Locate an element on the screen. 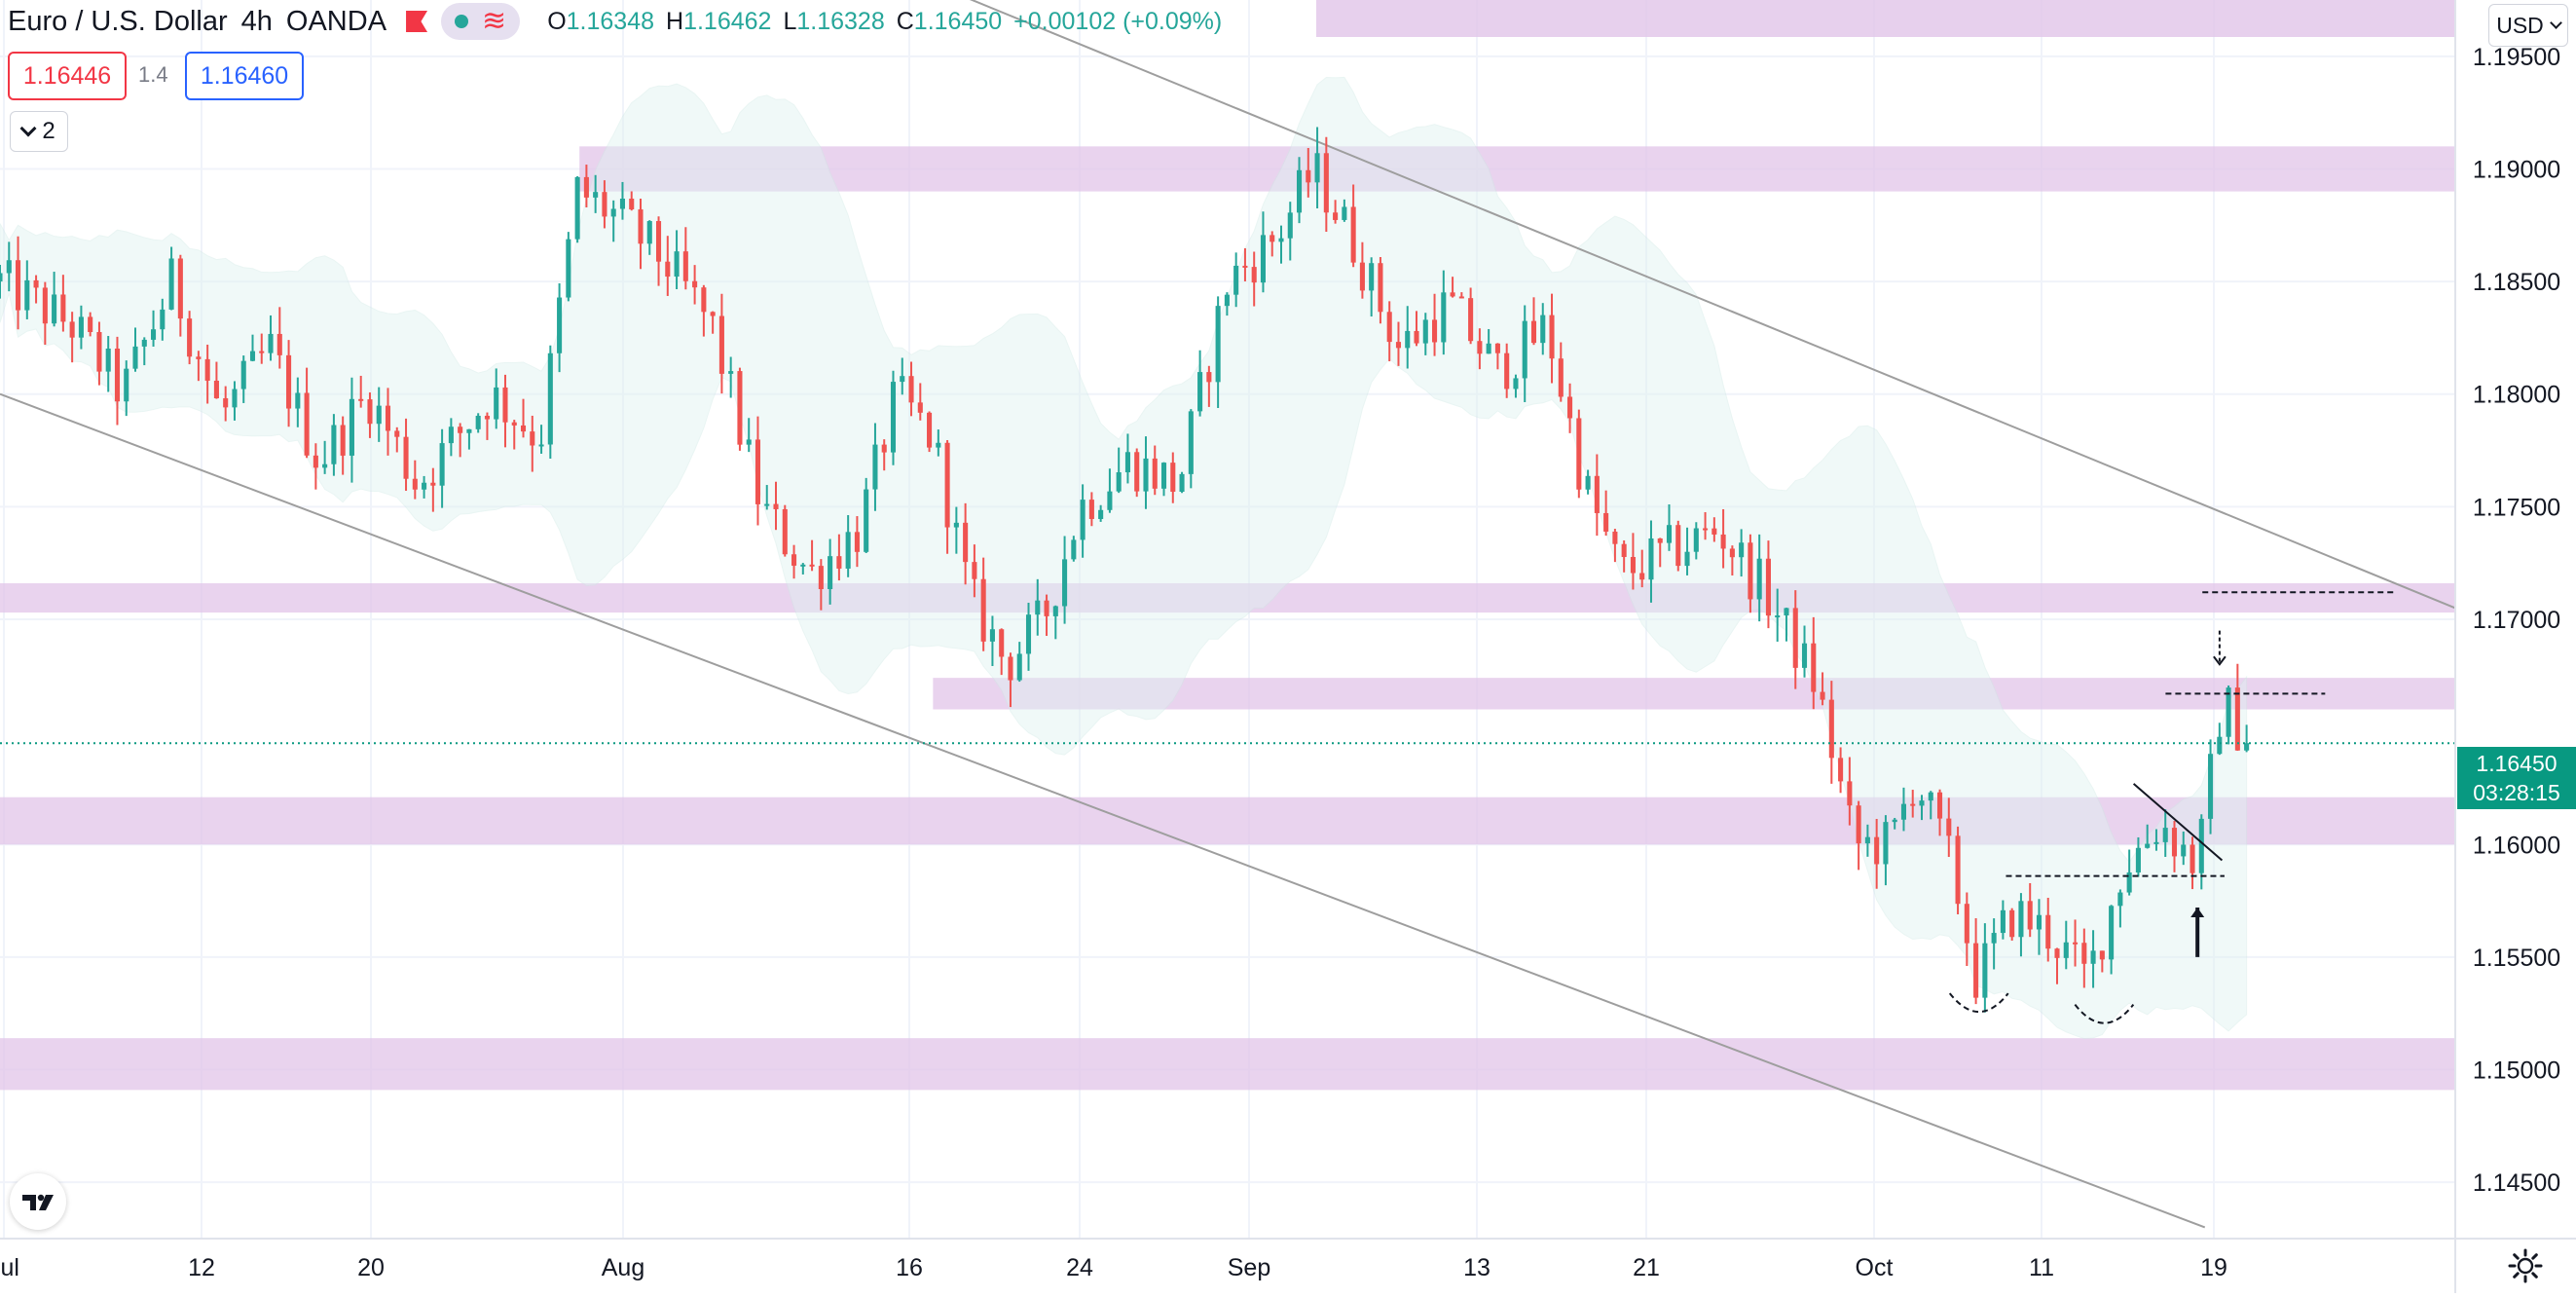 The image size is (2576, 1298). gear-icon is located at coordinates (2525, 1265).